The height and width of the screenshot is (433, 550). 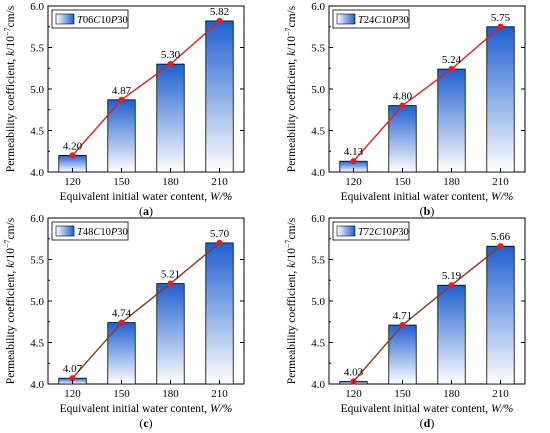 I want to click on data-label: 5.82, so click(x=219, y=12).